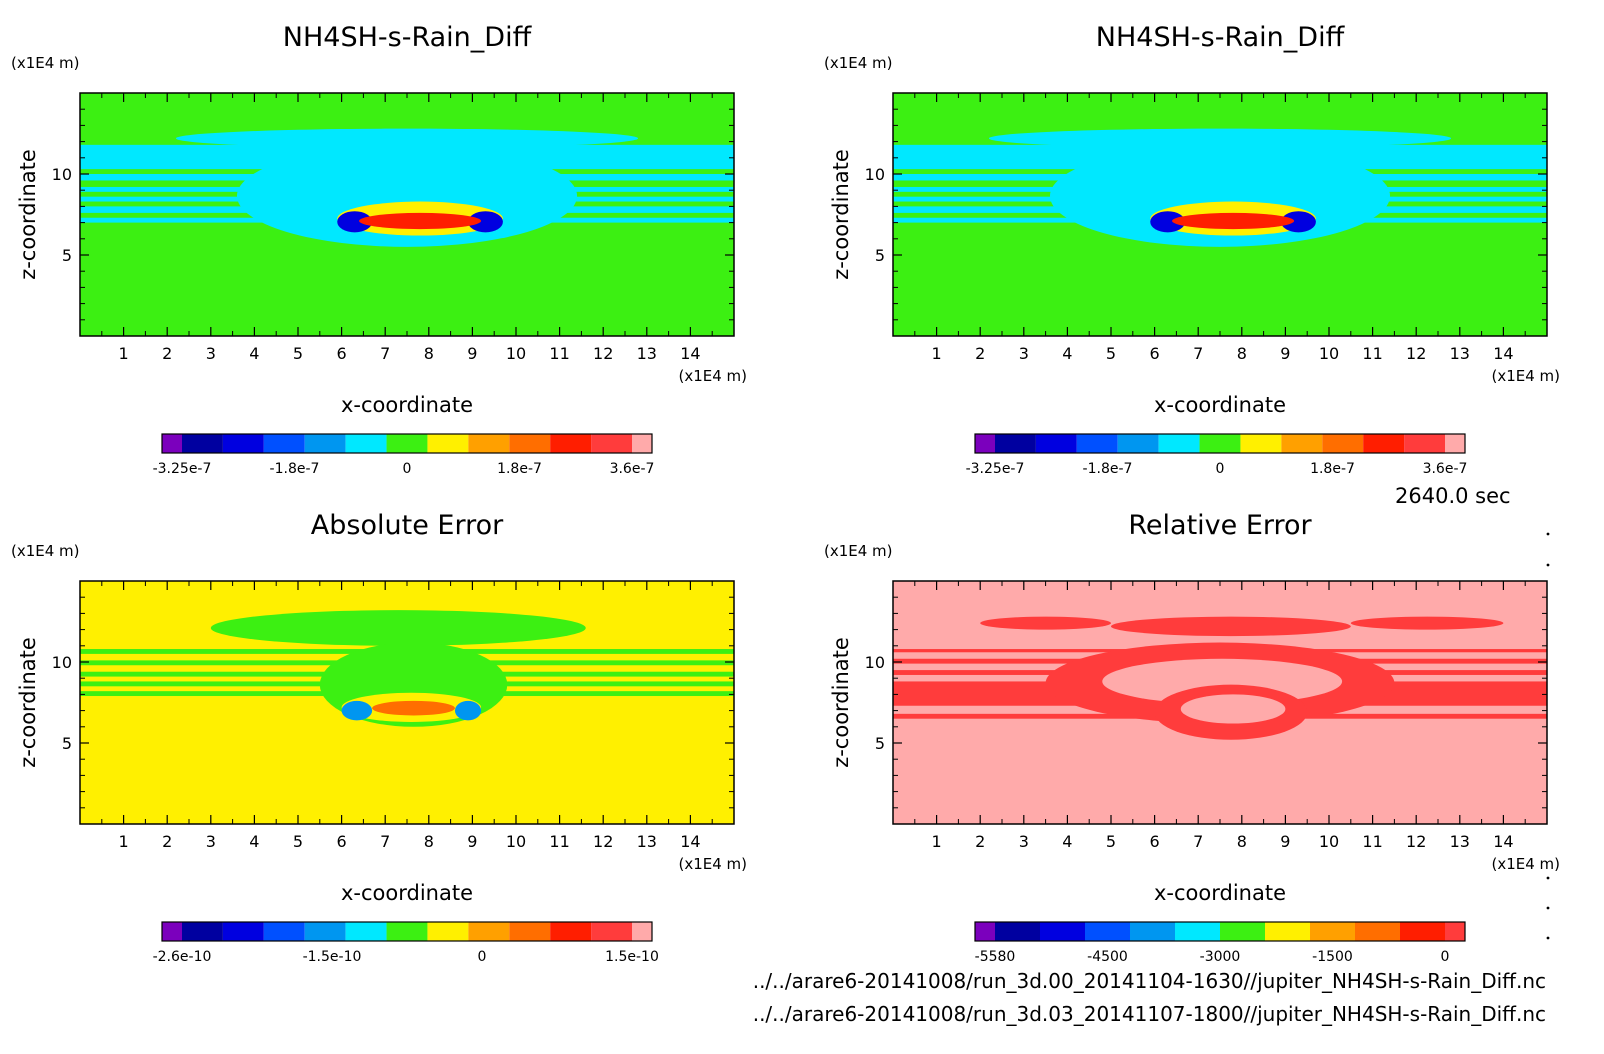 The height and width of the screenshot is (1054, 1604). What do you see at coordinates (1220, 893) in the screenshot?
I see `x-axis-label: x-coordinate` at bounding box center [1220, 893].